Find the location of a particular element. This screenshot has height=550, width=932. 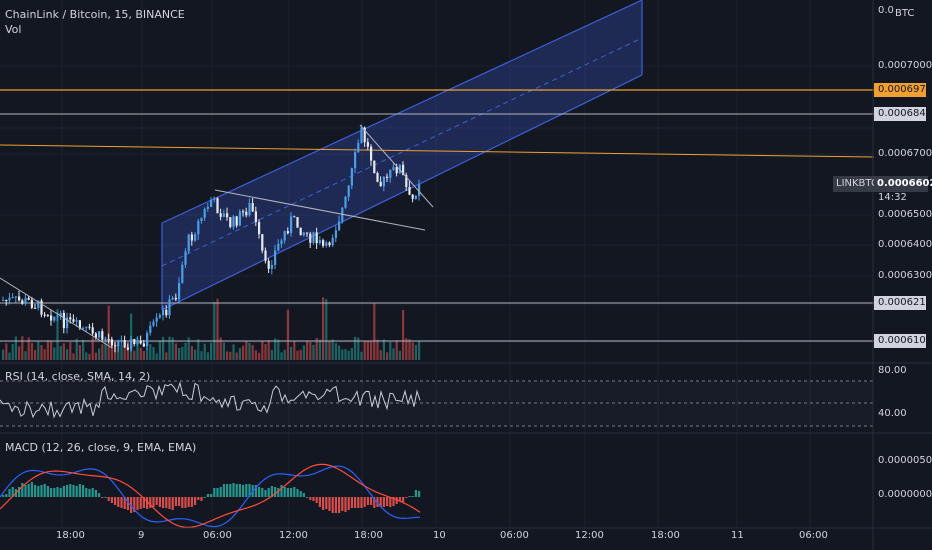

level-label-orange: 0.0006975 is located at coordinates (903, 90).